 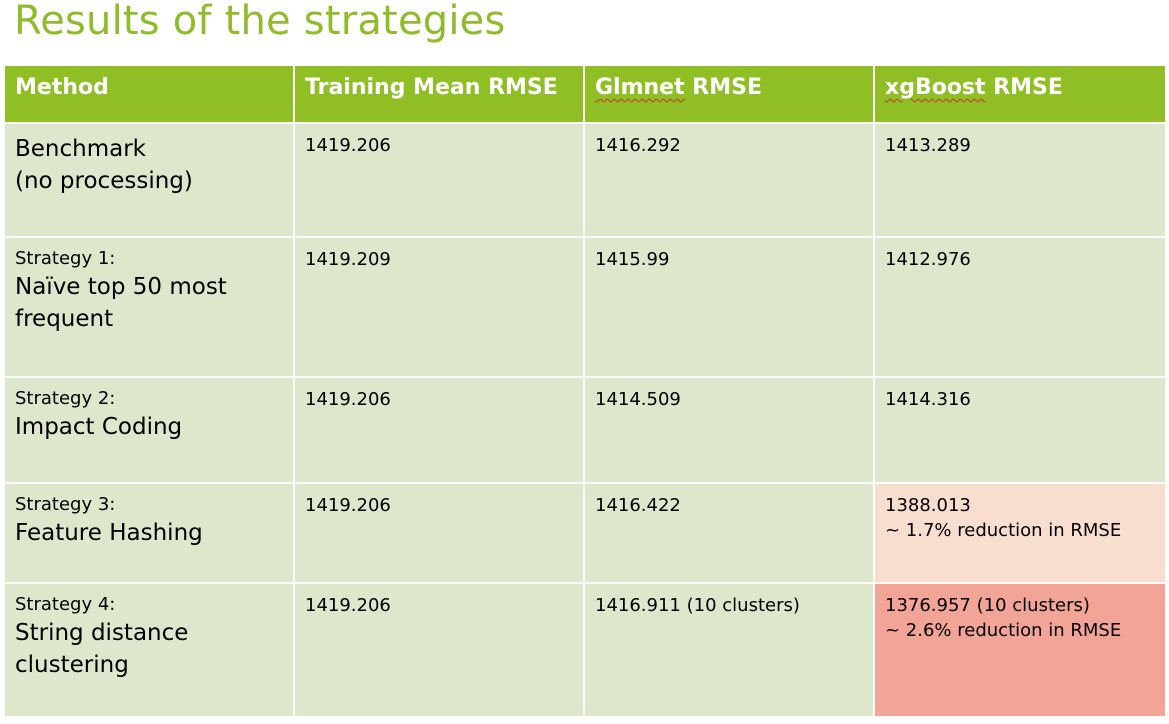 I want to click on header-training-mean-rmse: Training Mean RMSE, so click(x=439, y=94).